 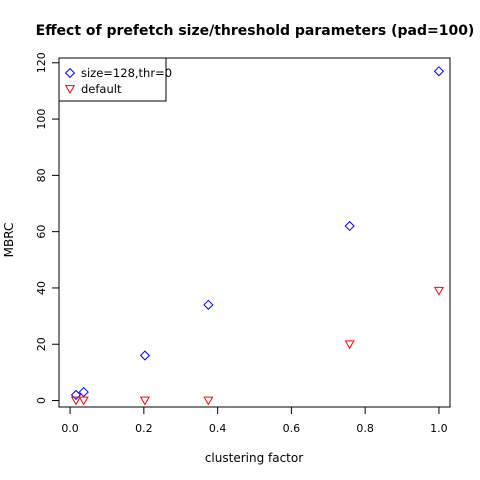 I want to click on legend-items: size=128,thr=0 default, so click(x=118, y=81).